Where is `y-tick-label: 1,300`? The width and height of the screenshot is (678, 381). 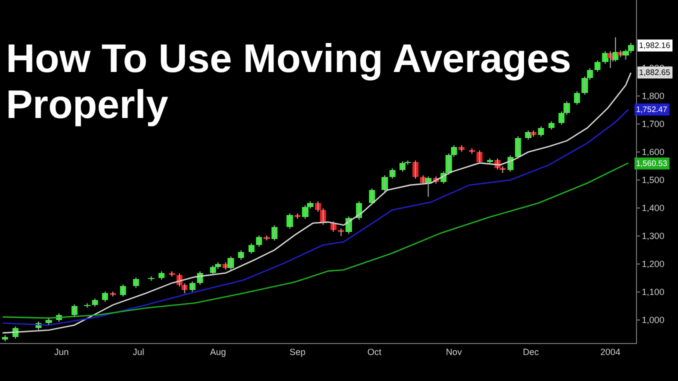
y-tick-label: 1,300 is located at coordinates (653, 236).